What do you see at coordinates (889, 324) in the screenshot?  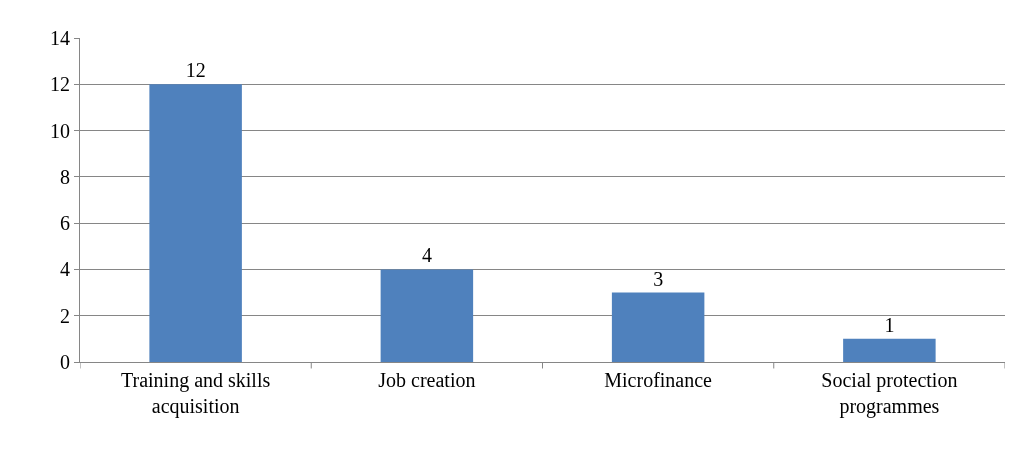 I see `data-label: 1` at bounding box center [889, 324].